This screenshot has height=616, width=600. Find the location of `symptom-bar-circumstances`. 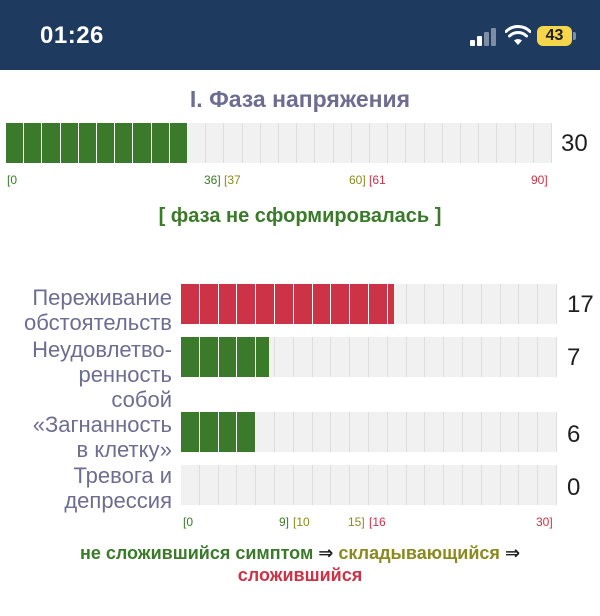

symptom-bar-circumstances is located at coordinates (369, 304).